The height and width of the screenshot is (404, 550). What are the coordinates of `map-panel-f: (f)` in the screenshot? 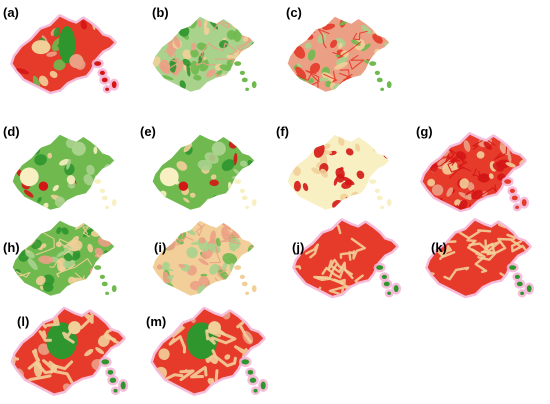 It's located at (340, 168).